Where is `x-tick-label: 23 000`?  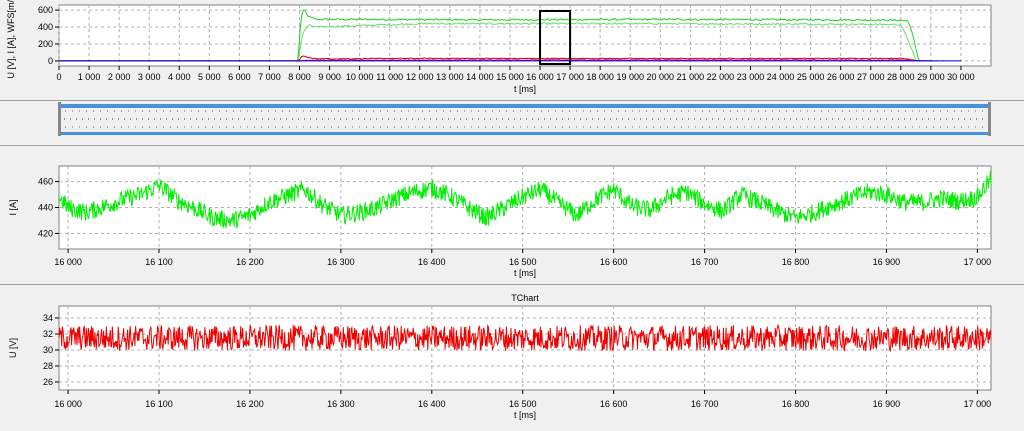 x-tick-label: 23 000 is located at coordinates (751, 77).